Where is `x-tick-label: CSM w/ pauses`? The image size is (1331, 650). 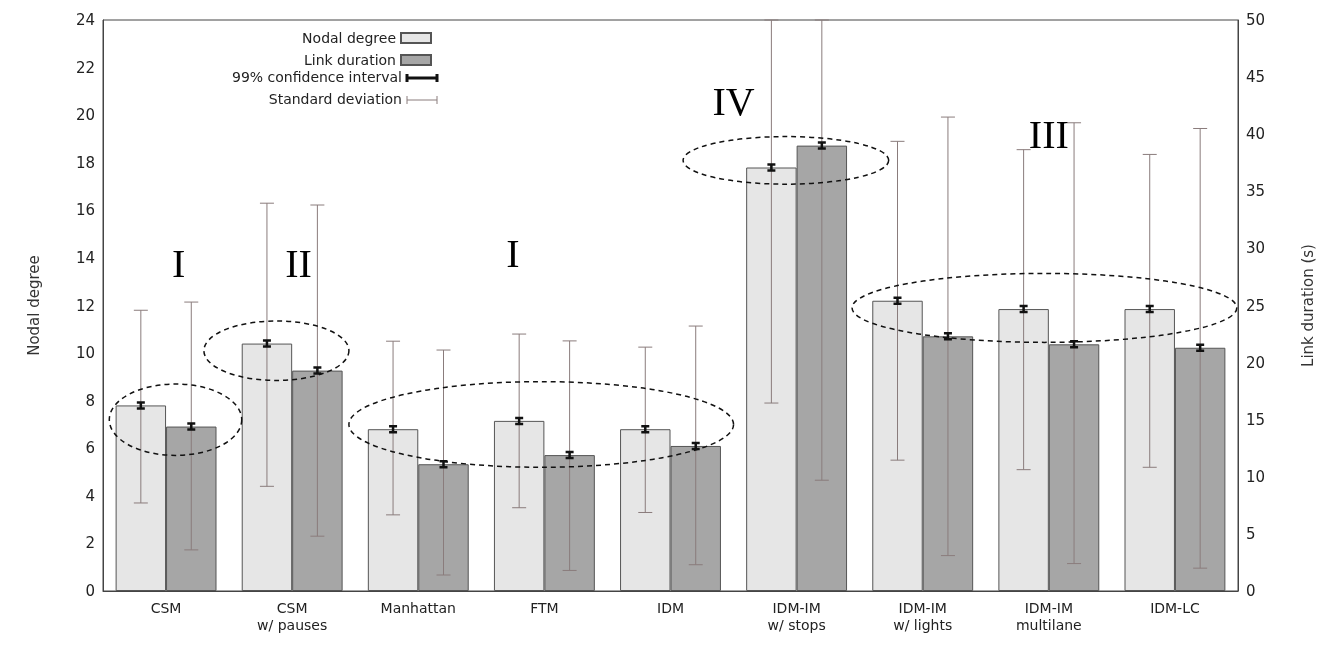
x-tick-label: CSM w/ pauses is located at coordinates (292, 616).